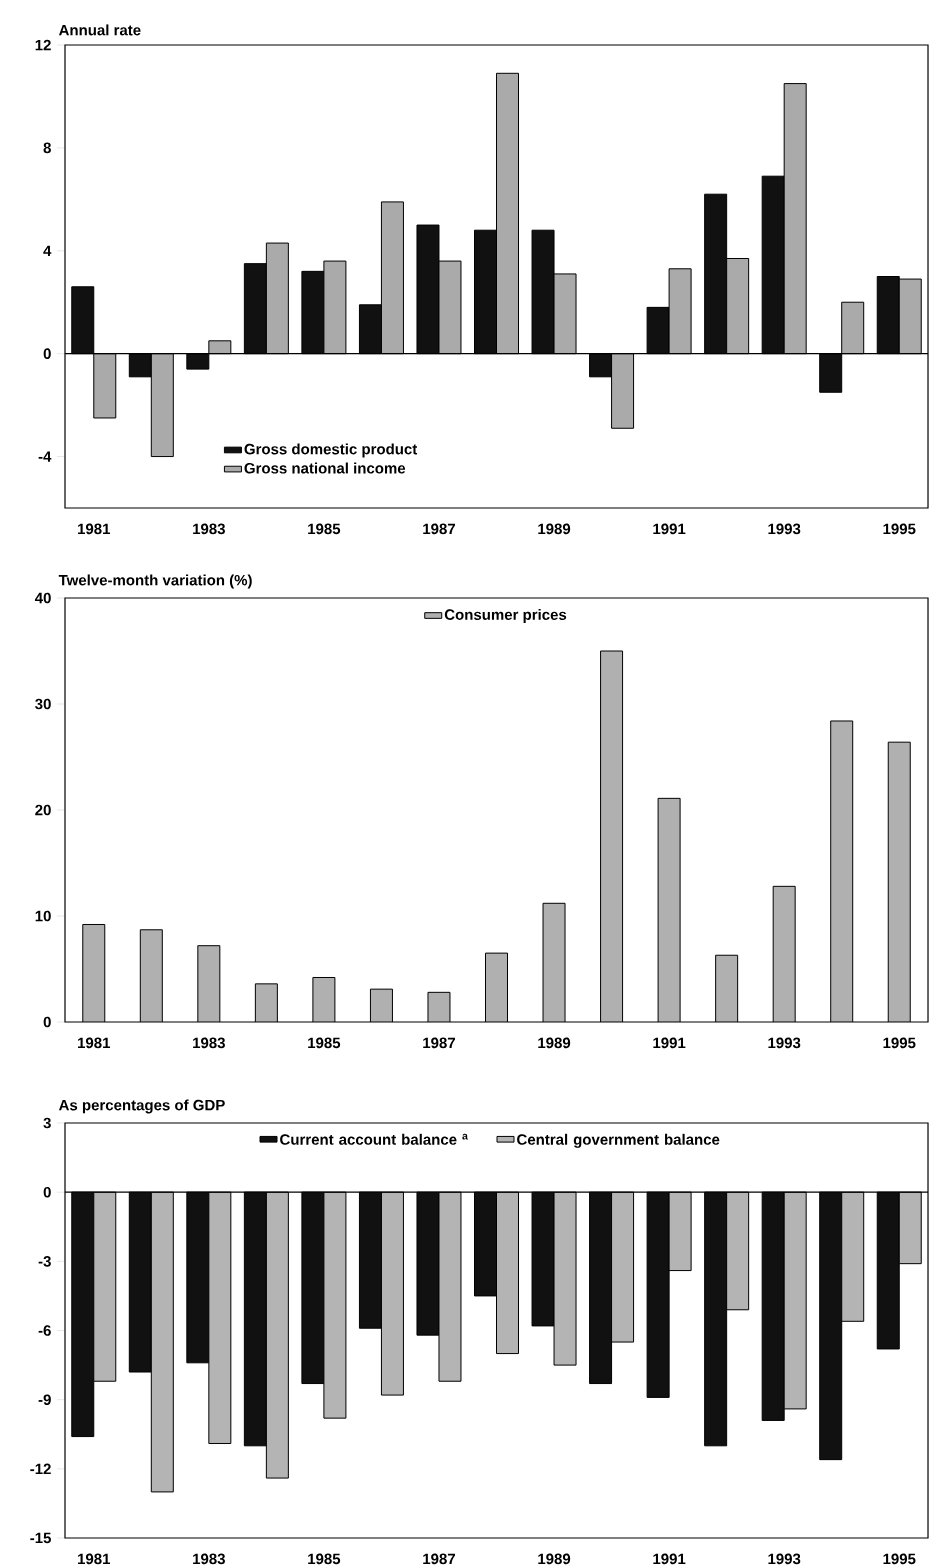  I want to click on legend-label: Consumer prices, so click(505, 615).